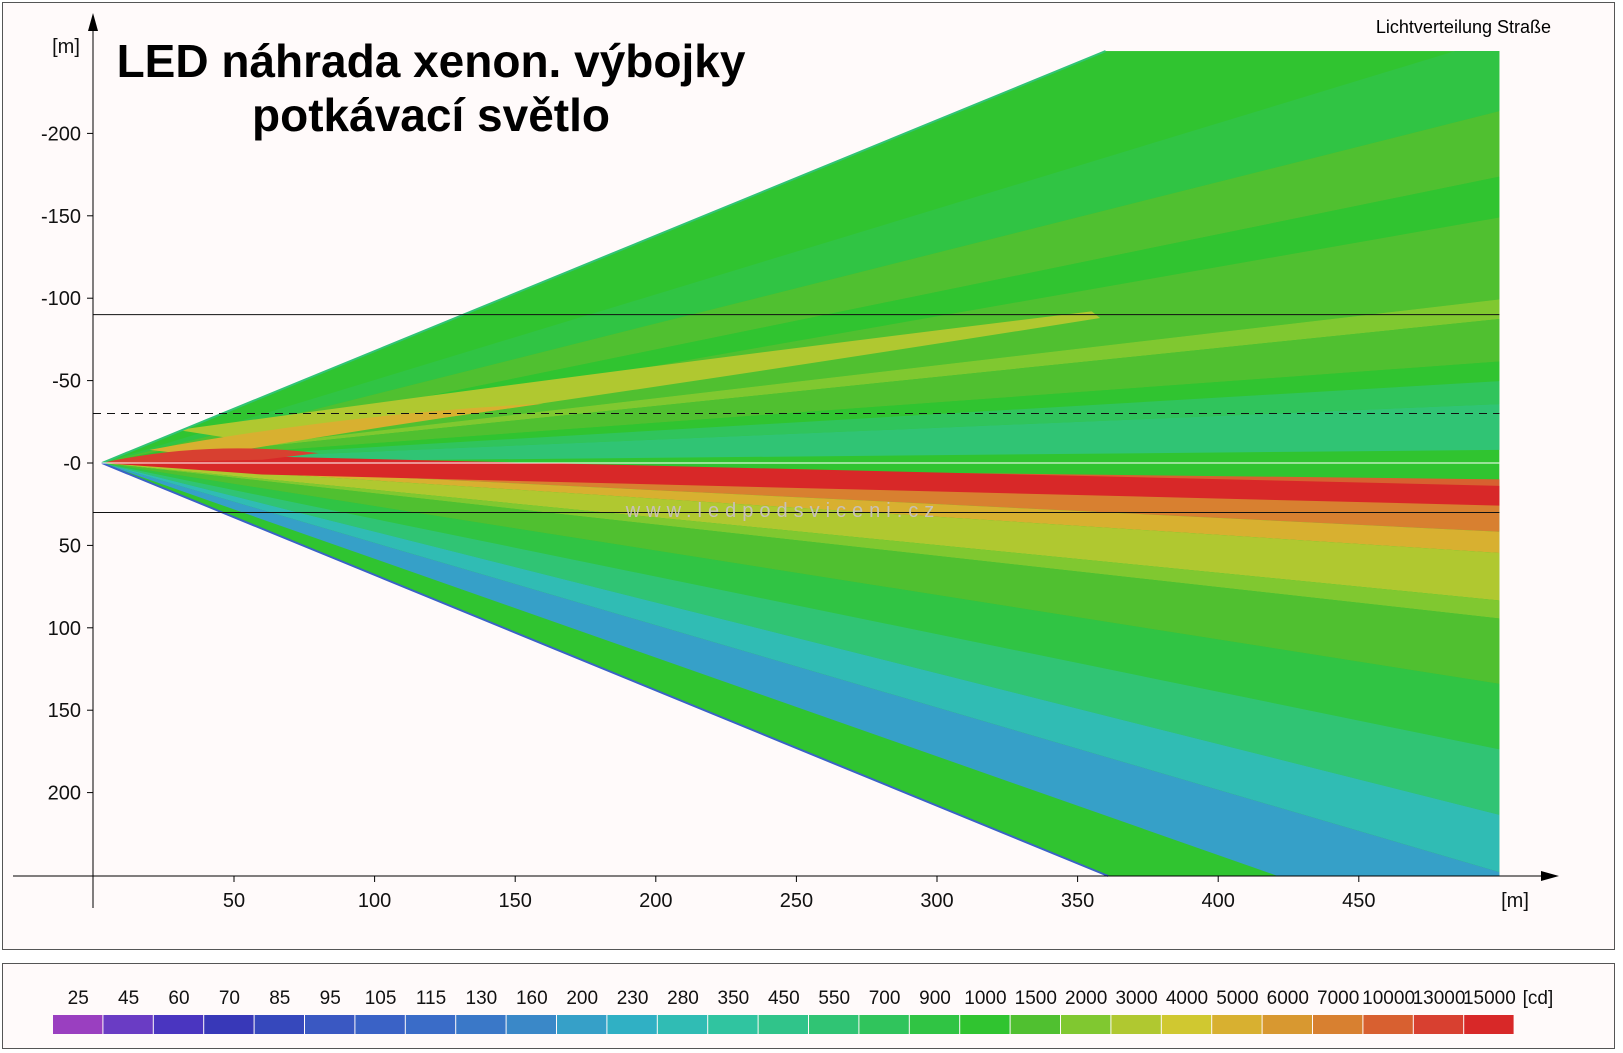 The width and height of the screenshot is (1623, 1053). I want to click on y-tick-label: -100, so click(61, 299).